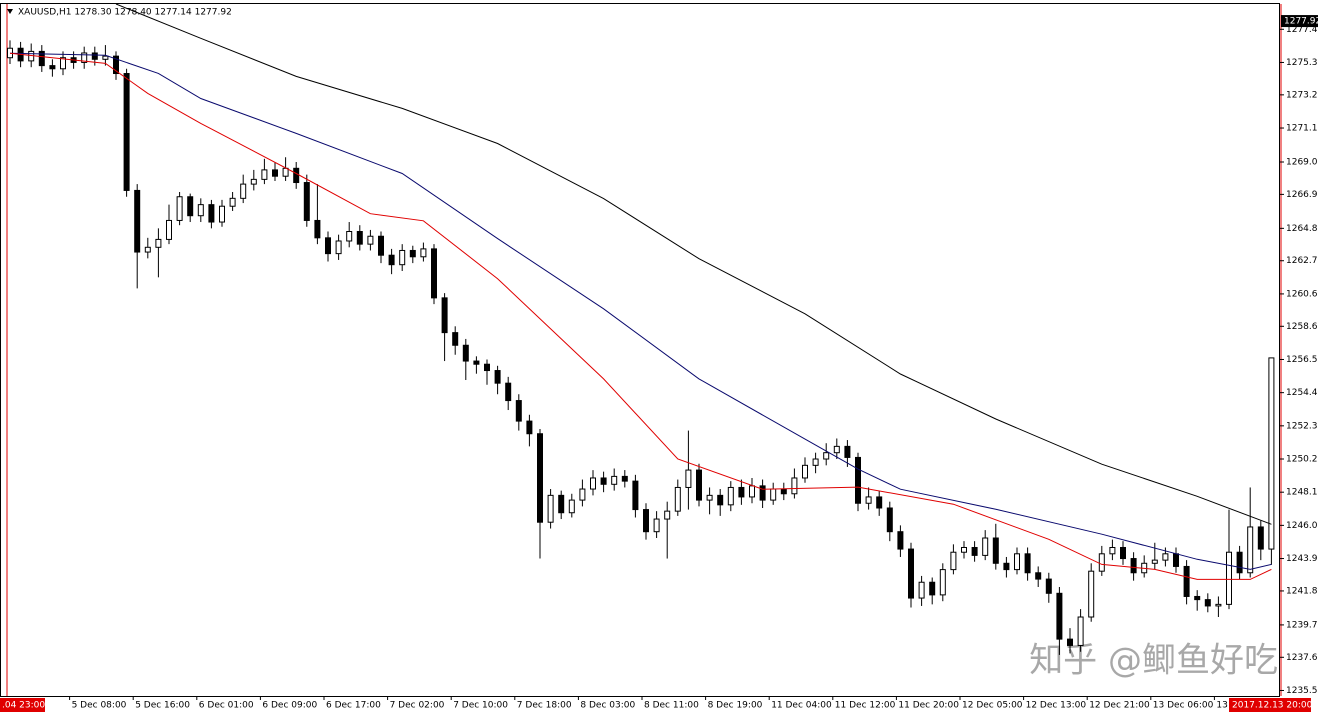 This screenshot has height=718, width=1318. I want to click on x-tick-label: 7 Dec 10:00, so click(480, 706).